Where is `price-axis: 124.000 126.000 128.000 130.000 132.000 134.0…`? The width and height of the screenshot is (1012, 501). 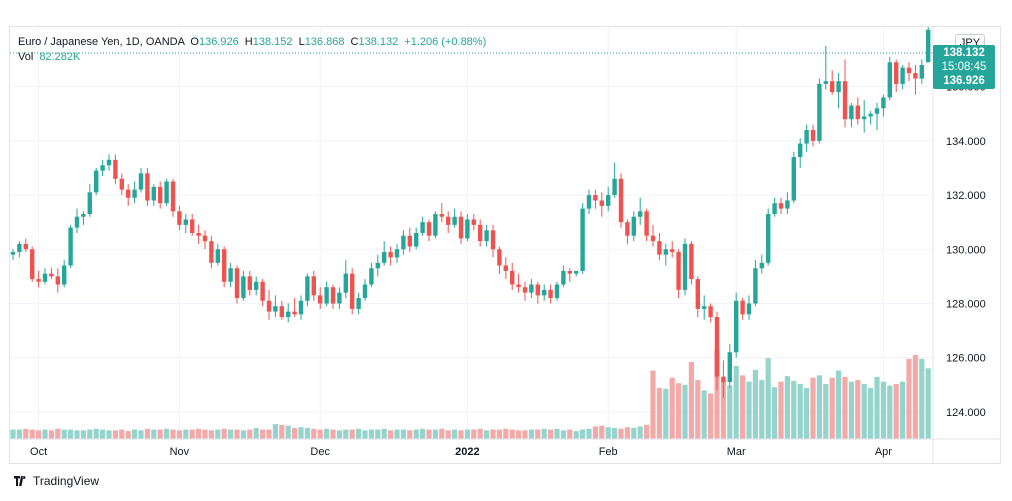
price-axis: 124.000 126.000 128.000 130.000 132.000 134.0… is located at coordinates (966, 250).